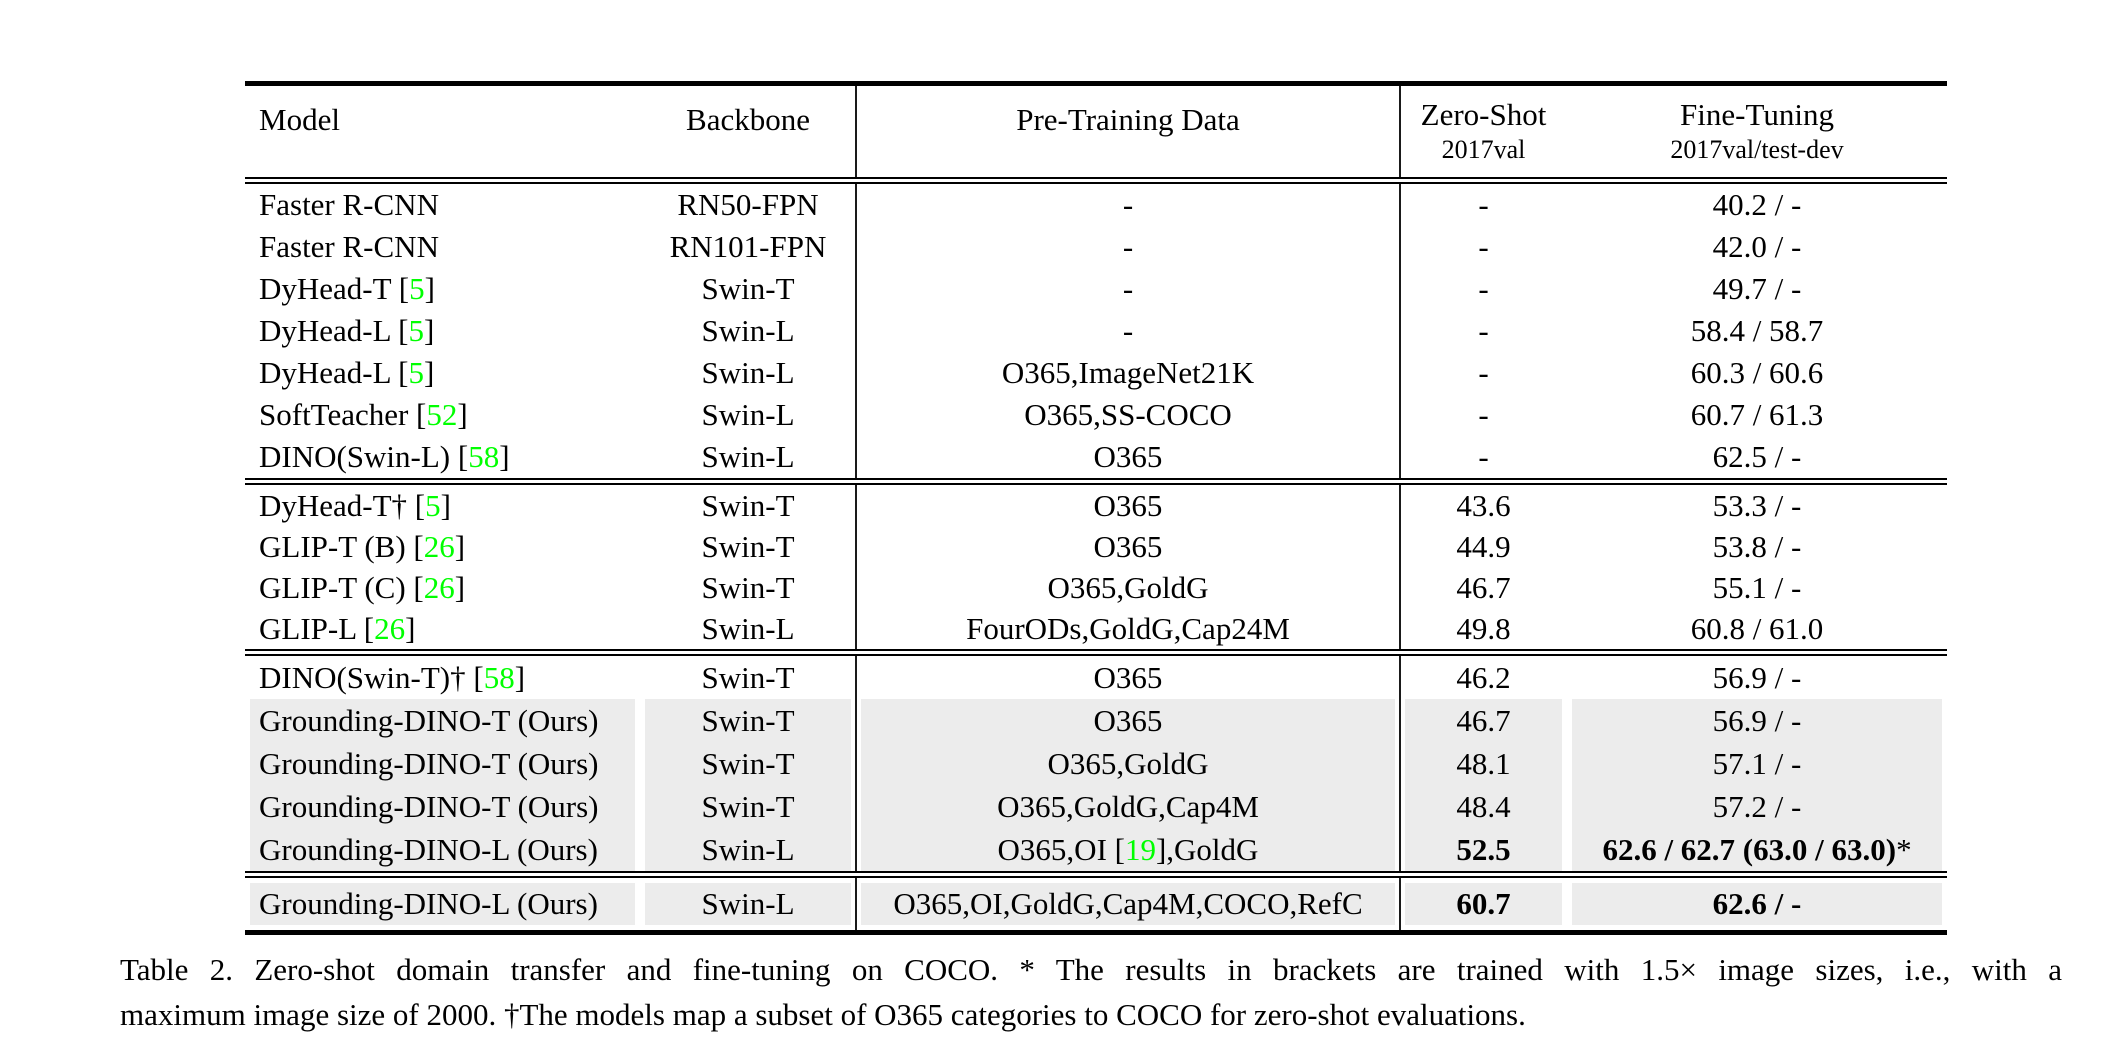  What do you see at coordinates (1757, 330) in the screenshot?
I see `cell-fine-tuning-value: 58.4 / 58.7` at bounding box center [1757, 330].